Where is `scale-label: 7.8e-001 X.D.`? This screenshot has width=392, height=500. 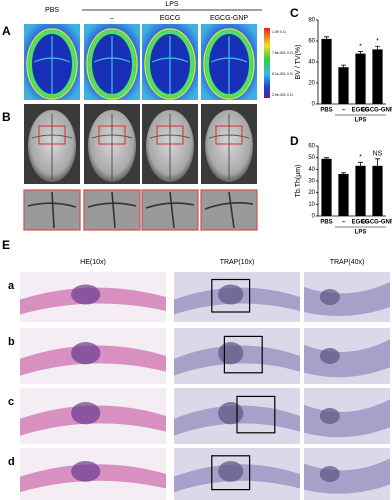 scale-label: 7.8e-001 X.D. is located at coordinates (283, 53).